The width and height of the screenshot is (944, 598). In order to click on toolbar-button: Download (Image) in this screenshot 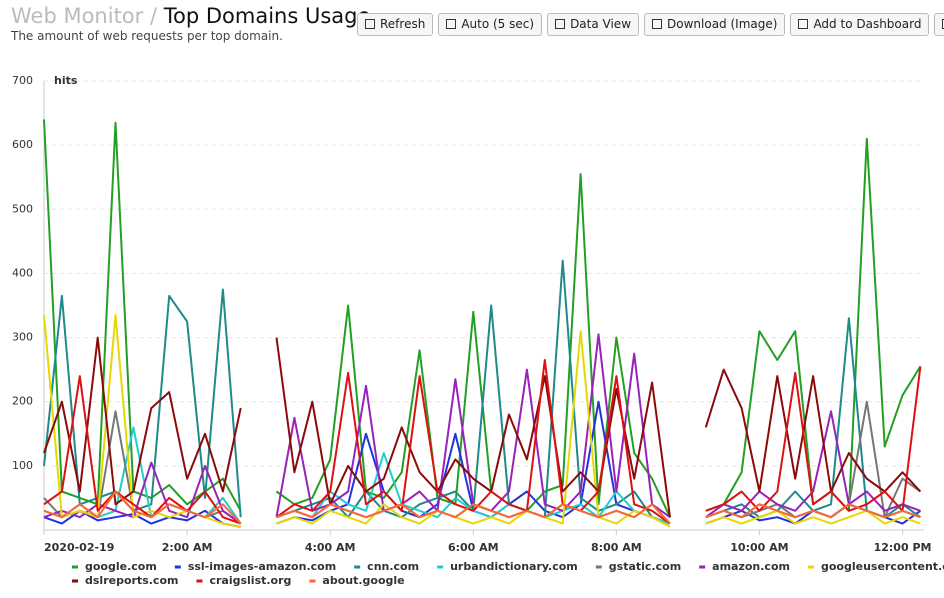, I will do `click(715, 24)`.